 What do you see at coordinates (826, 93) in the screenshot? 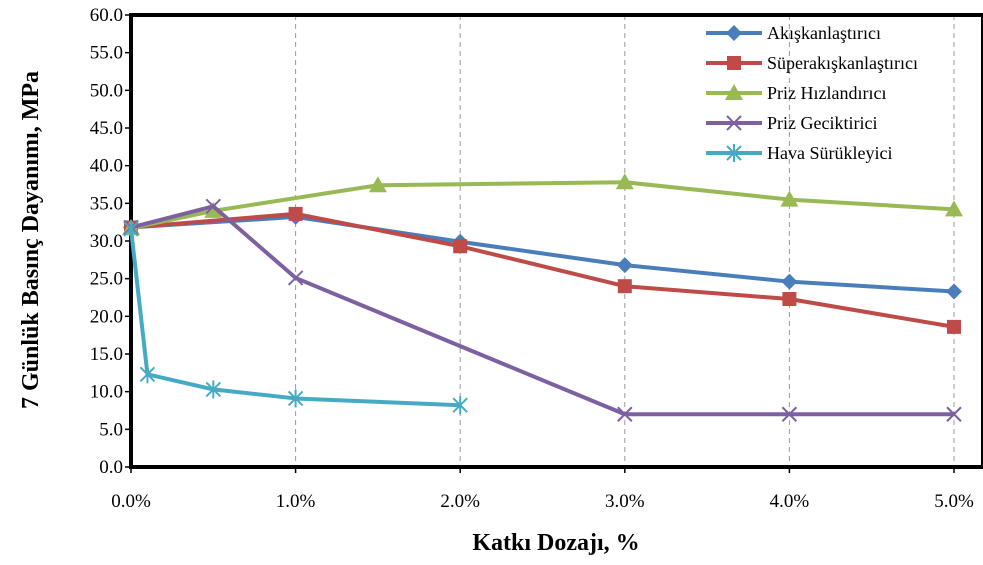
I see `legend-label: Priz Hızlandırıcı` at bounding box center [826, 93].